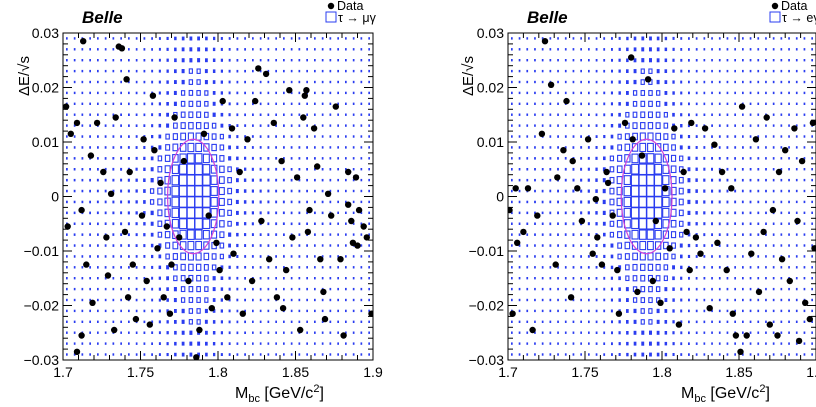  What do you see at coordinates (350, 6) in the screenshot?
I see `legend-data-label: Data` at bounding box center [350, 6].